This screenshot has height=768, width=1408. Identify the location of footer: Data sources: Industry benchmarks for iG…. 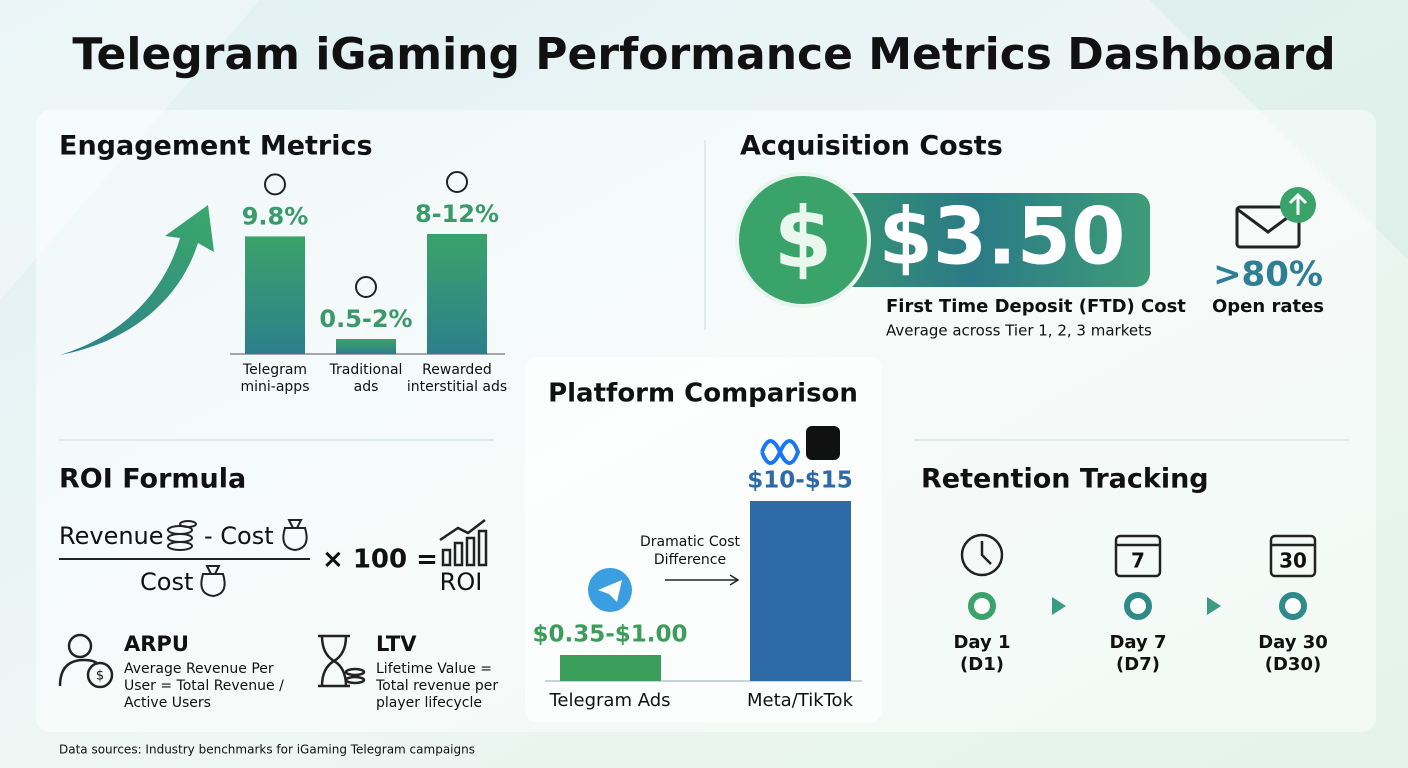
(267, 750).